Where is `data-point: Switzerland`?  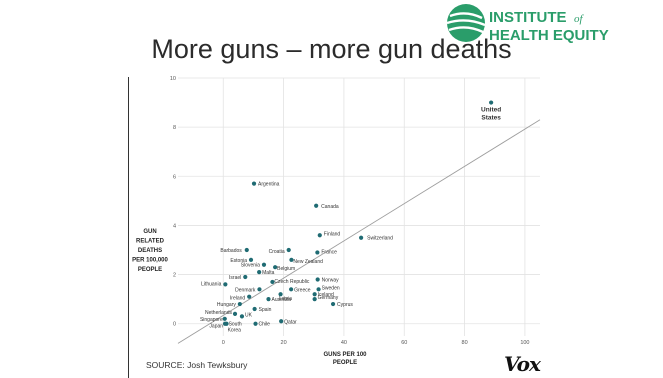
data-point: Switzerland is located at coordinates (376, 238).